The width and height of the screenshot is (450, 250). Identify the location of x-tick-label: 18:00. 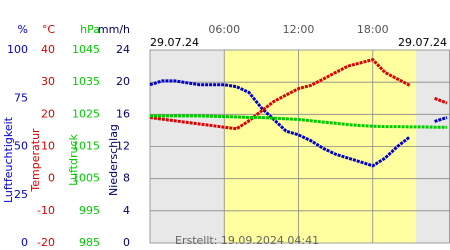
(373, 29).